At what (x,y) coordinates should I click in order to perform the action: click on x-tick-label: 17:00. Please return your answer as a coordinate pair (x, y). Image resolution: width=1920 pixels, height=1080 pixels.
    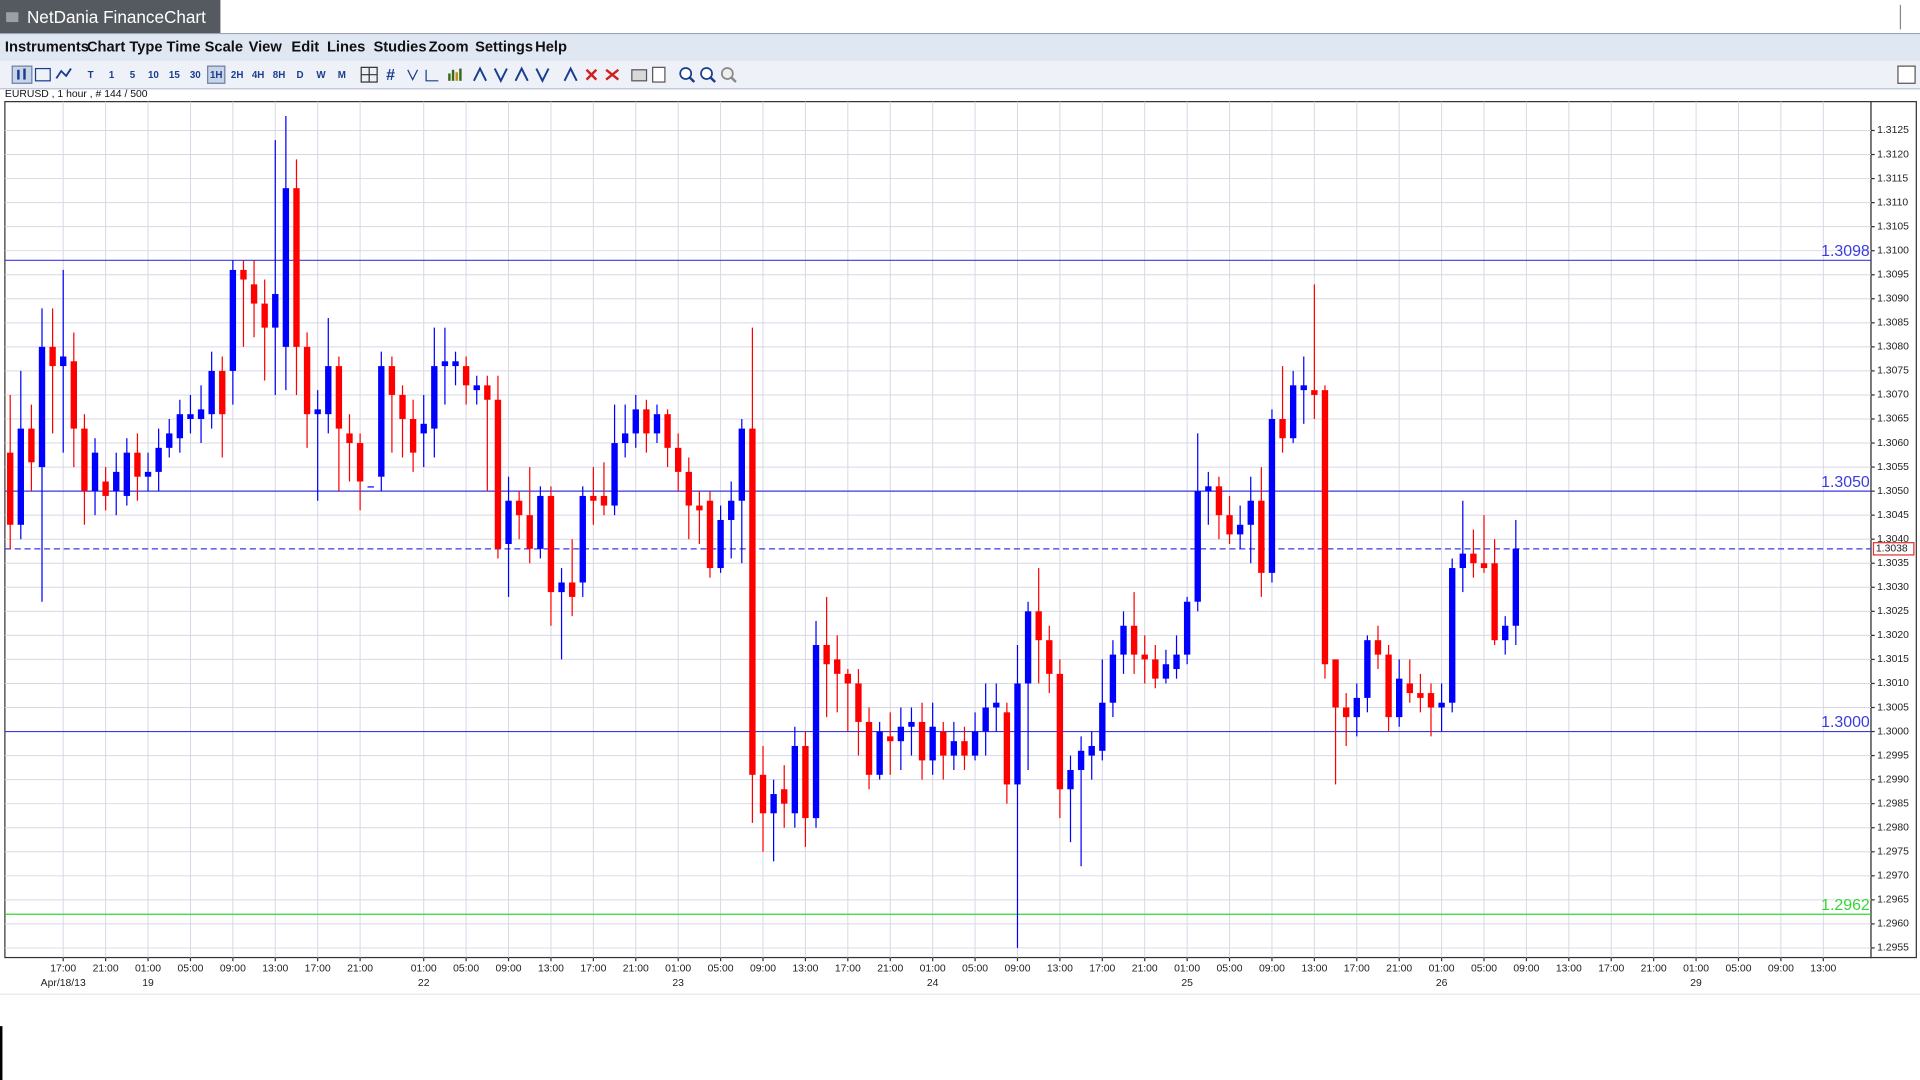
    Looking at the image, I should click on (1357, 968).